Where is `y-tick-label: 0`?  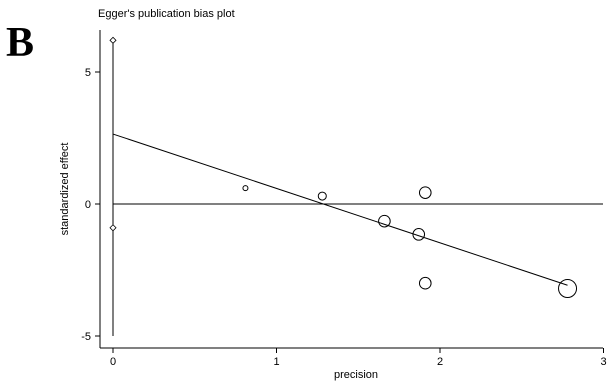
y-tick-label: 0 is located at coordinates (88, 205).